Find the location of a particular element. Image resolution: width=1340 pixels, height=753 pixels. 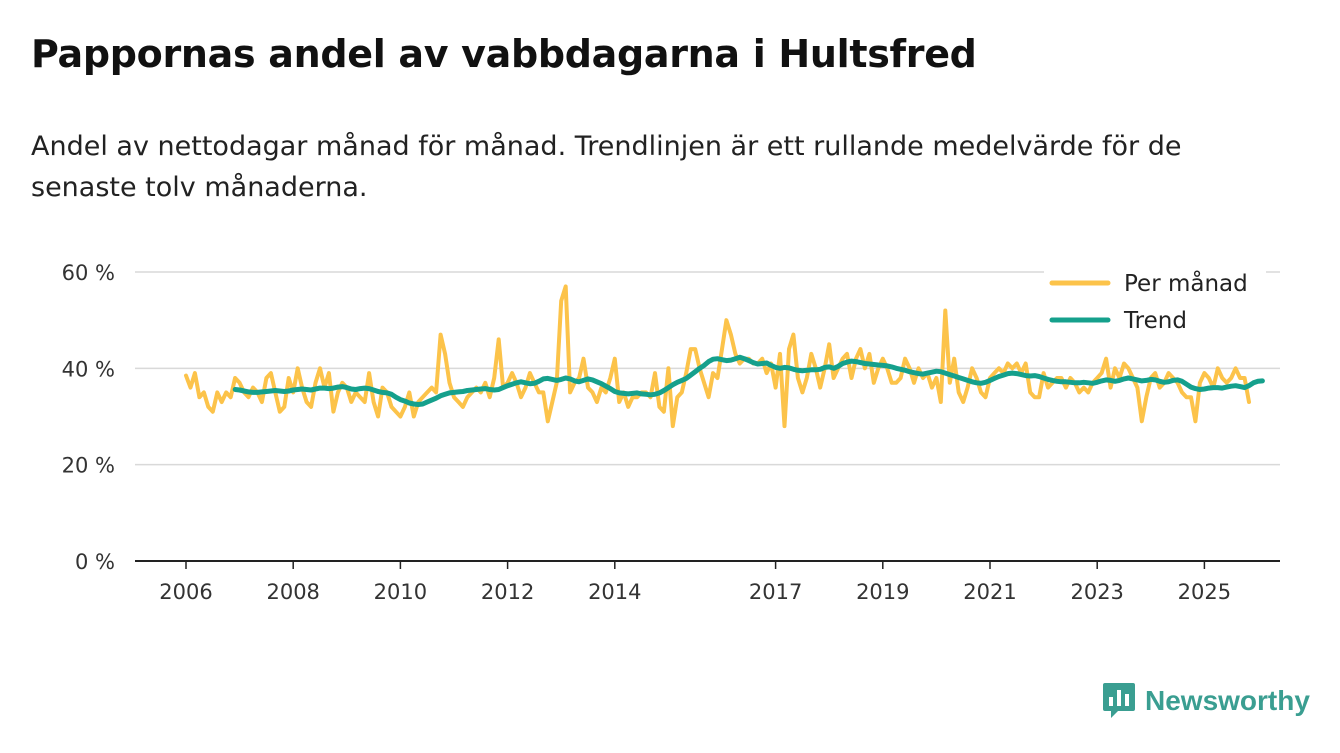

x-tick-label: 2025 is located at coordinates (1204, 592).